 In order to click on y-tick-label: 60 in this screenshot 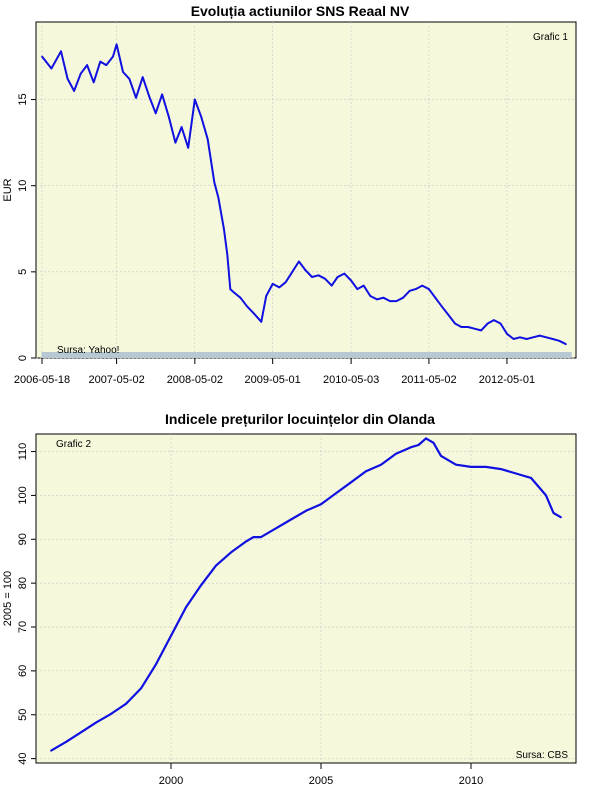, I will do `click(23, 671)`.